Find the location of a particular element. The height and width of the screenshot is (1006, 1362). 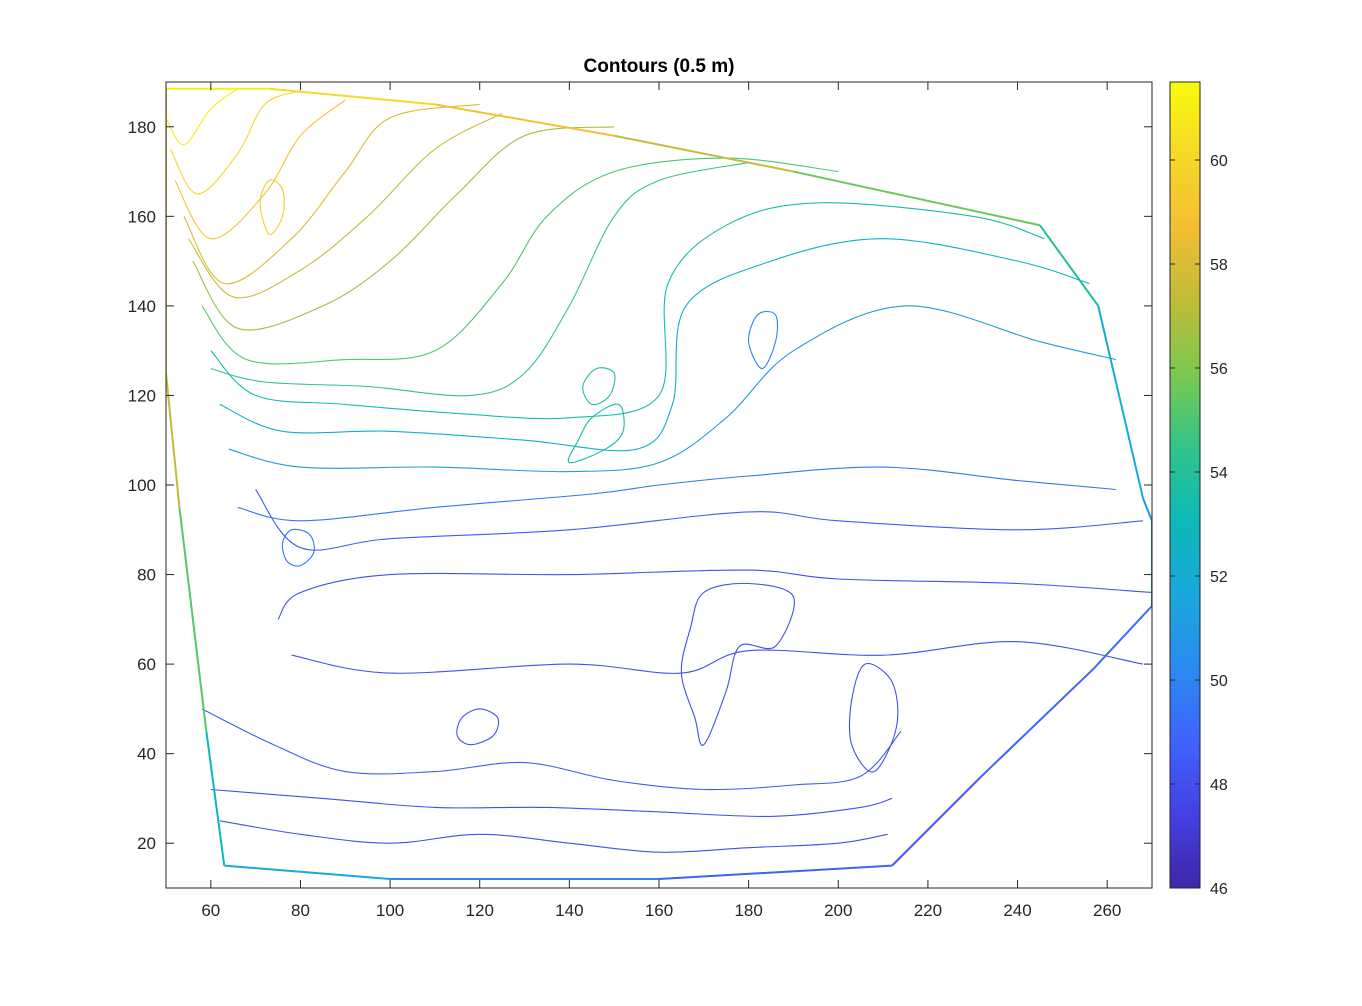

x-tick-label: 160 is located at coordinates (659, 910).